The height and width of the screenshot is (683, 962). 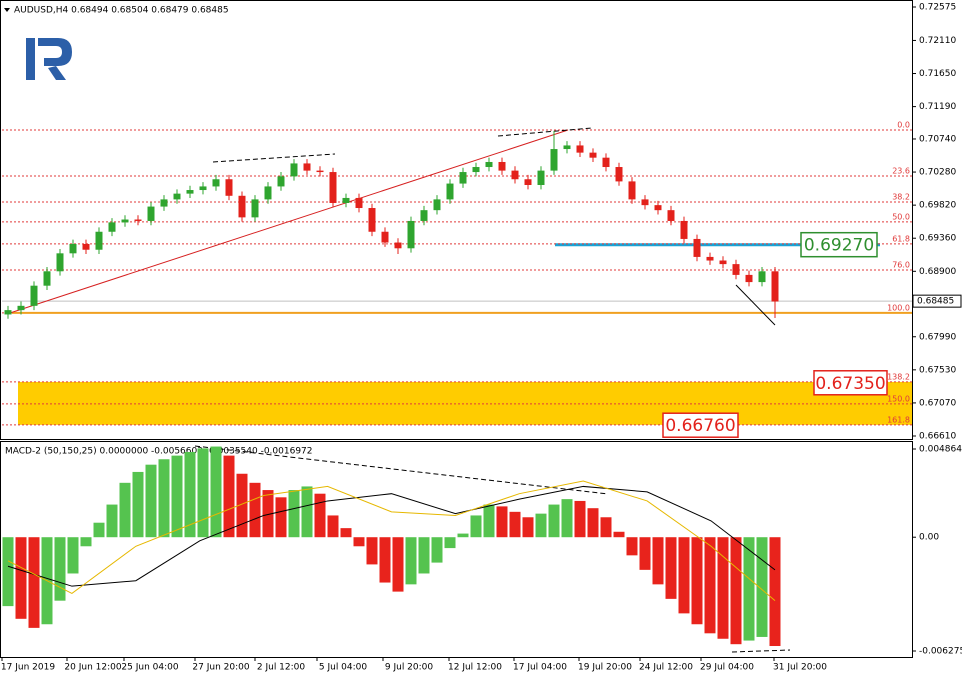 What do you see at coordinates (220, 668) in the screenshot?
I see `x-tick-label: 27 Jun 20:00` at bounding box center [220, 668].